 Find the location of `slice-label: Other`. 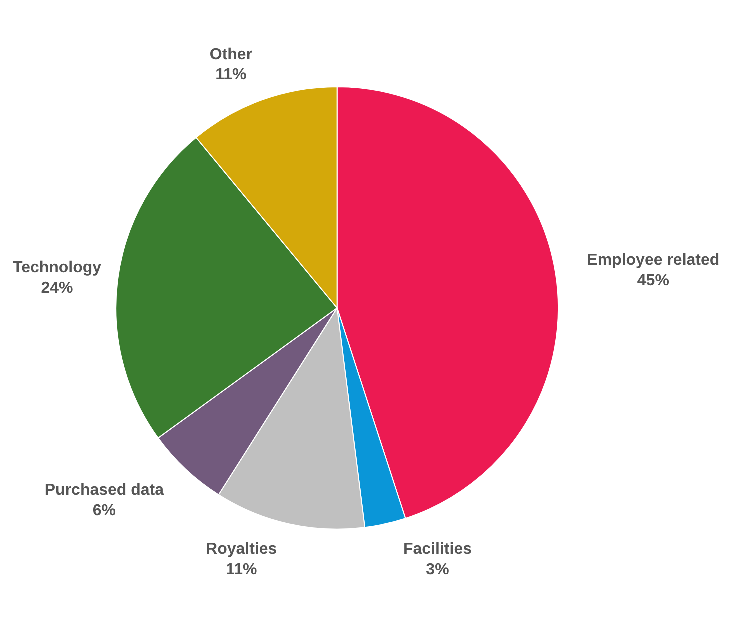

slice-label: Other is located at coordinates (231, 55).